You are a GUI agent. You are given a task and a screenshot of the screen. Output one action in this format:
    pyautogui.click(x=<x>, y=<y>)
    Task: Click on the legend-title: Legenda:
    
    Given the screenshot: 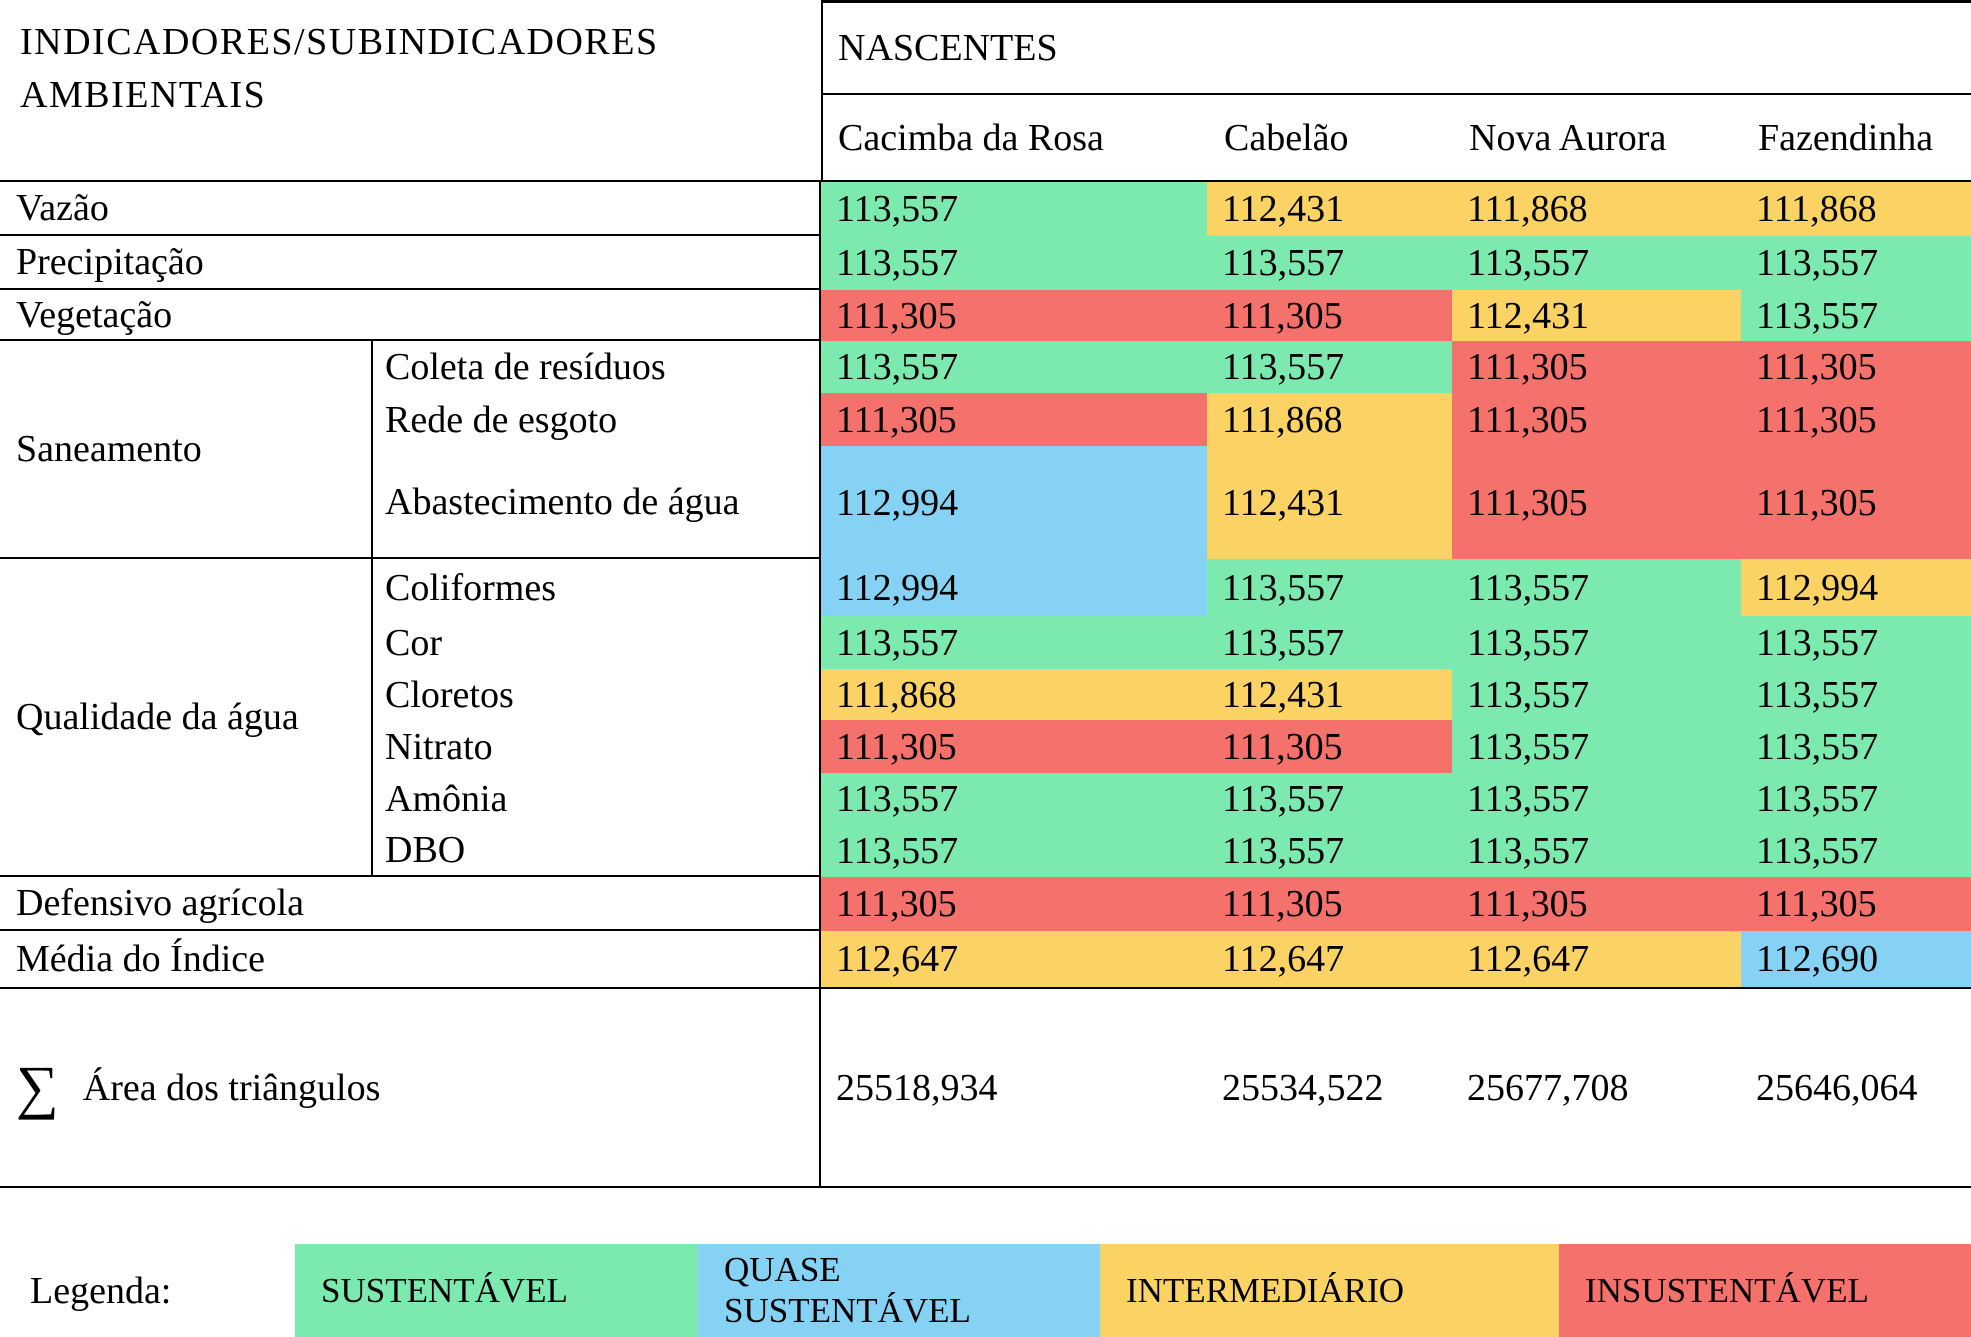 What is the action you would take?
    pyautogui.click(x=101, y=1290)
    